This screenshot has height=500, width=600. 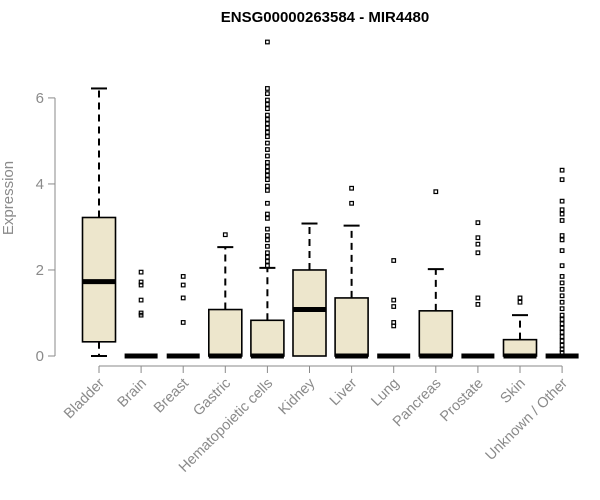 What do you see at coordinates (225, 295) in the screenshot?
I see `box-gastric` at bounding box center [225, 295].